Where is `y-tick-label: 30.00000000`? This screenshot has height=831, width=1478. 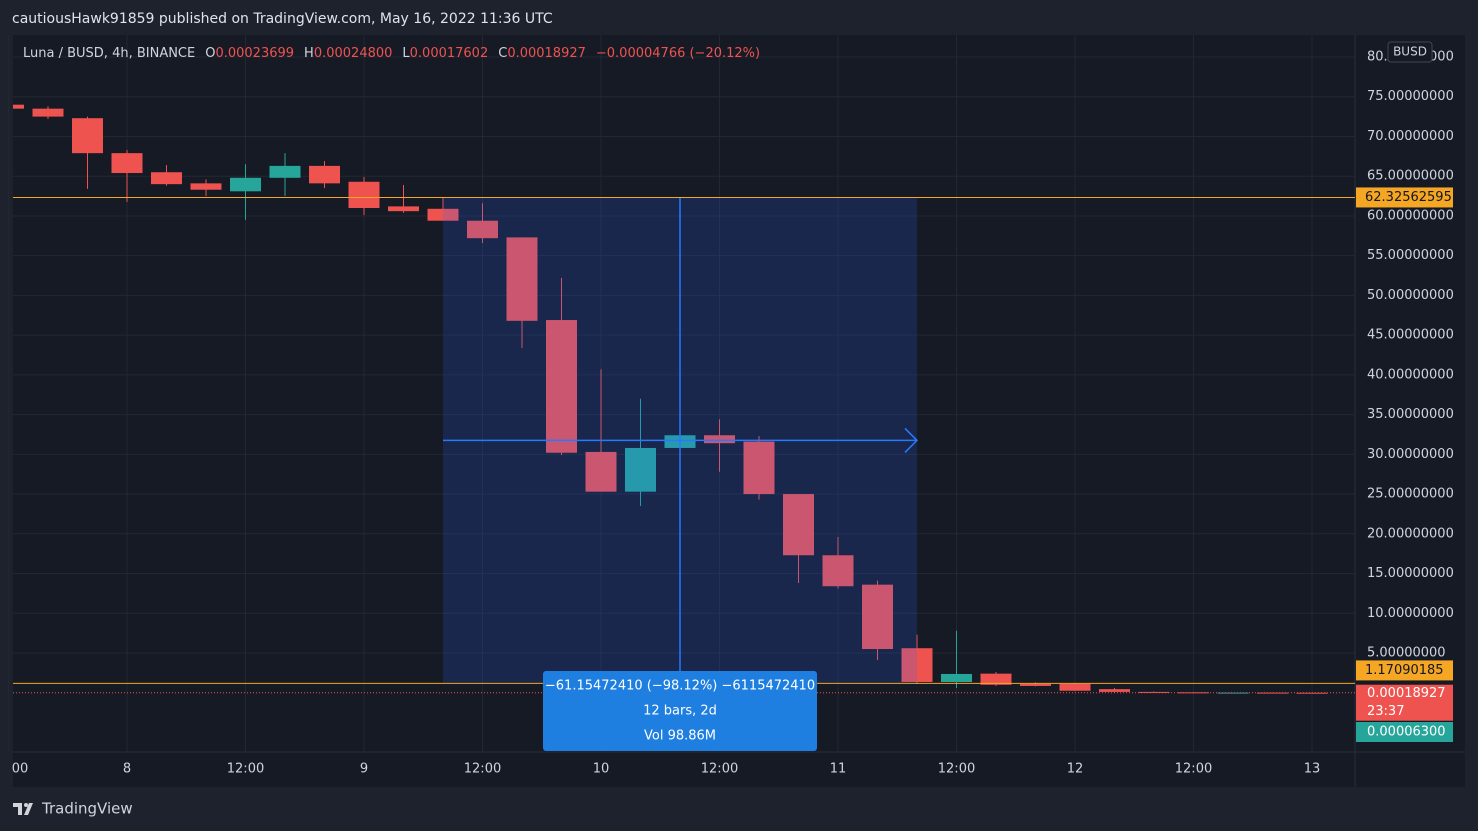 y-tick-label: 30.00000000 is located at coordinates (1410, 454).